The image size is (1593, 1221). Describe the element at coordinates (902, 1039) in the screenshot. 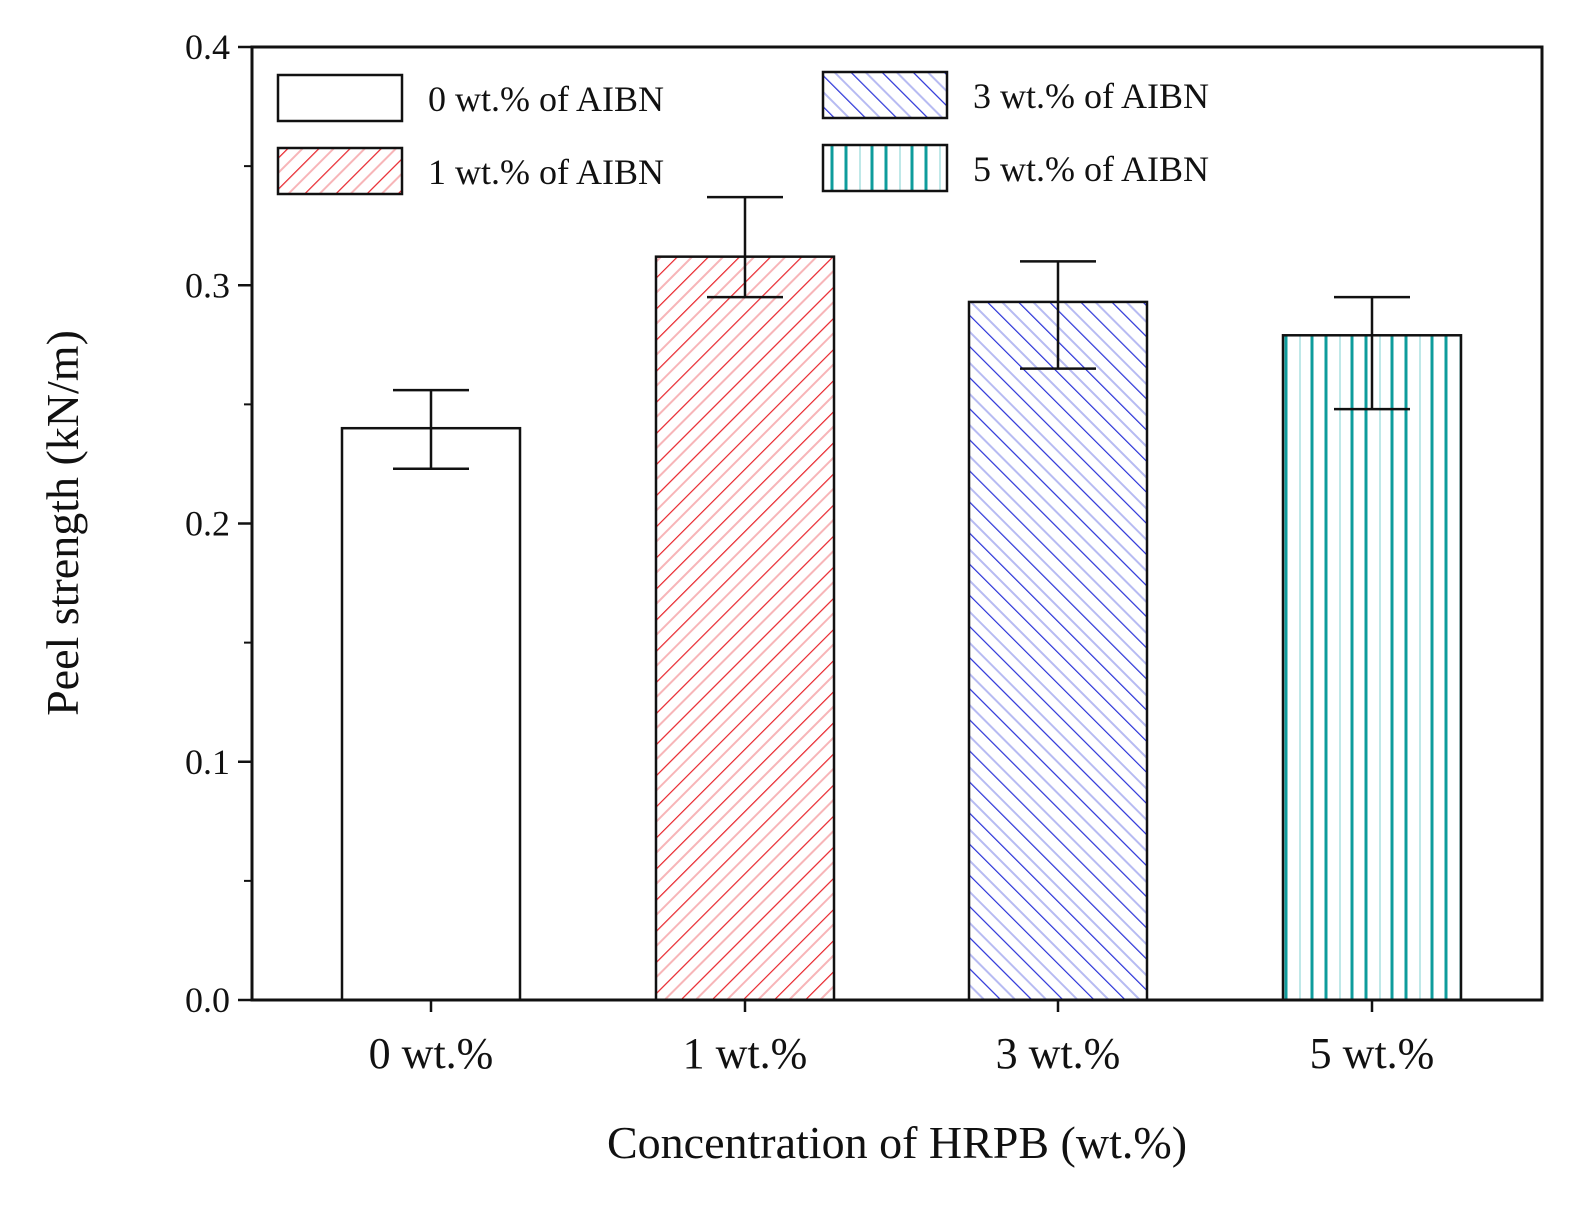

I see `x-axis: 0 wt.% 1 wt.% 3 wt.% 5 wt.%` at that location.